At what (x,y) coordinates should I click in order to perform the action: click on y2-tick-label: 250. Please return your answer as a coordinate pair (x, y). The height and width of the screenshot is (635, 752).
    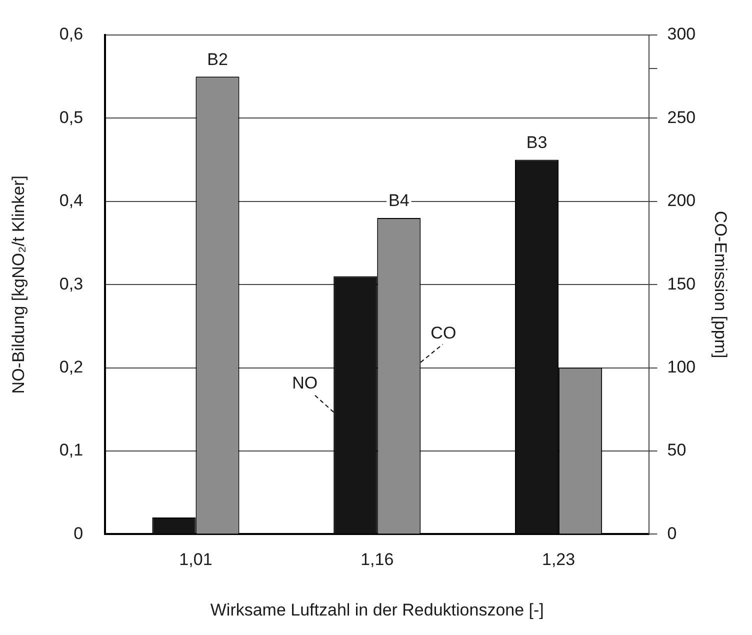
    Looking at the image, I should click on (681, 117).